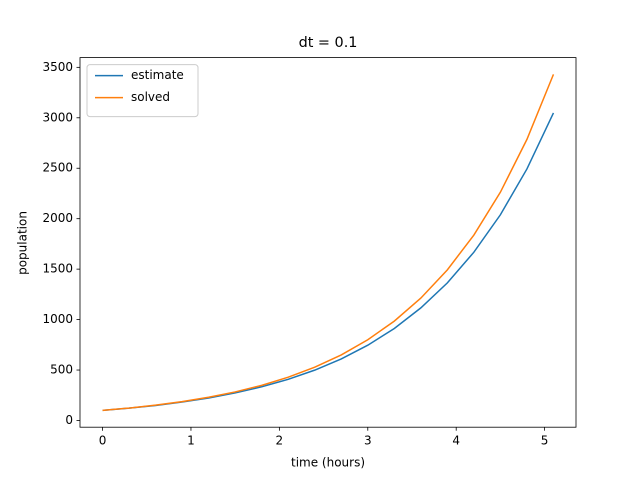 The image size is (640, 480). I want to click on legend-box, so click(142, 91).